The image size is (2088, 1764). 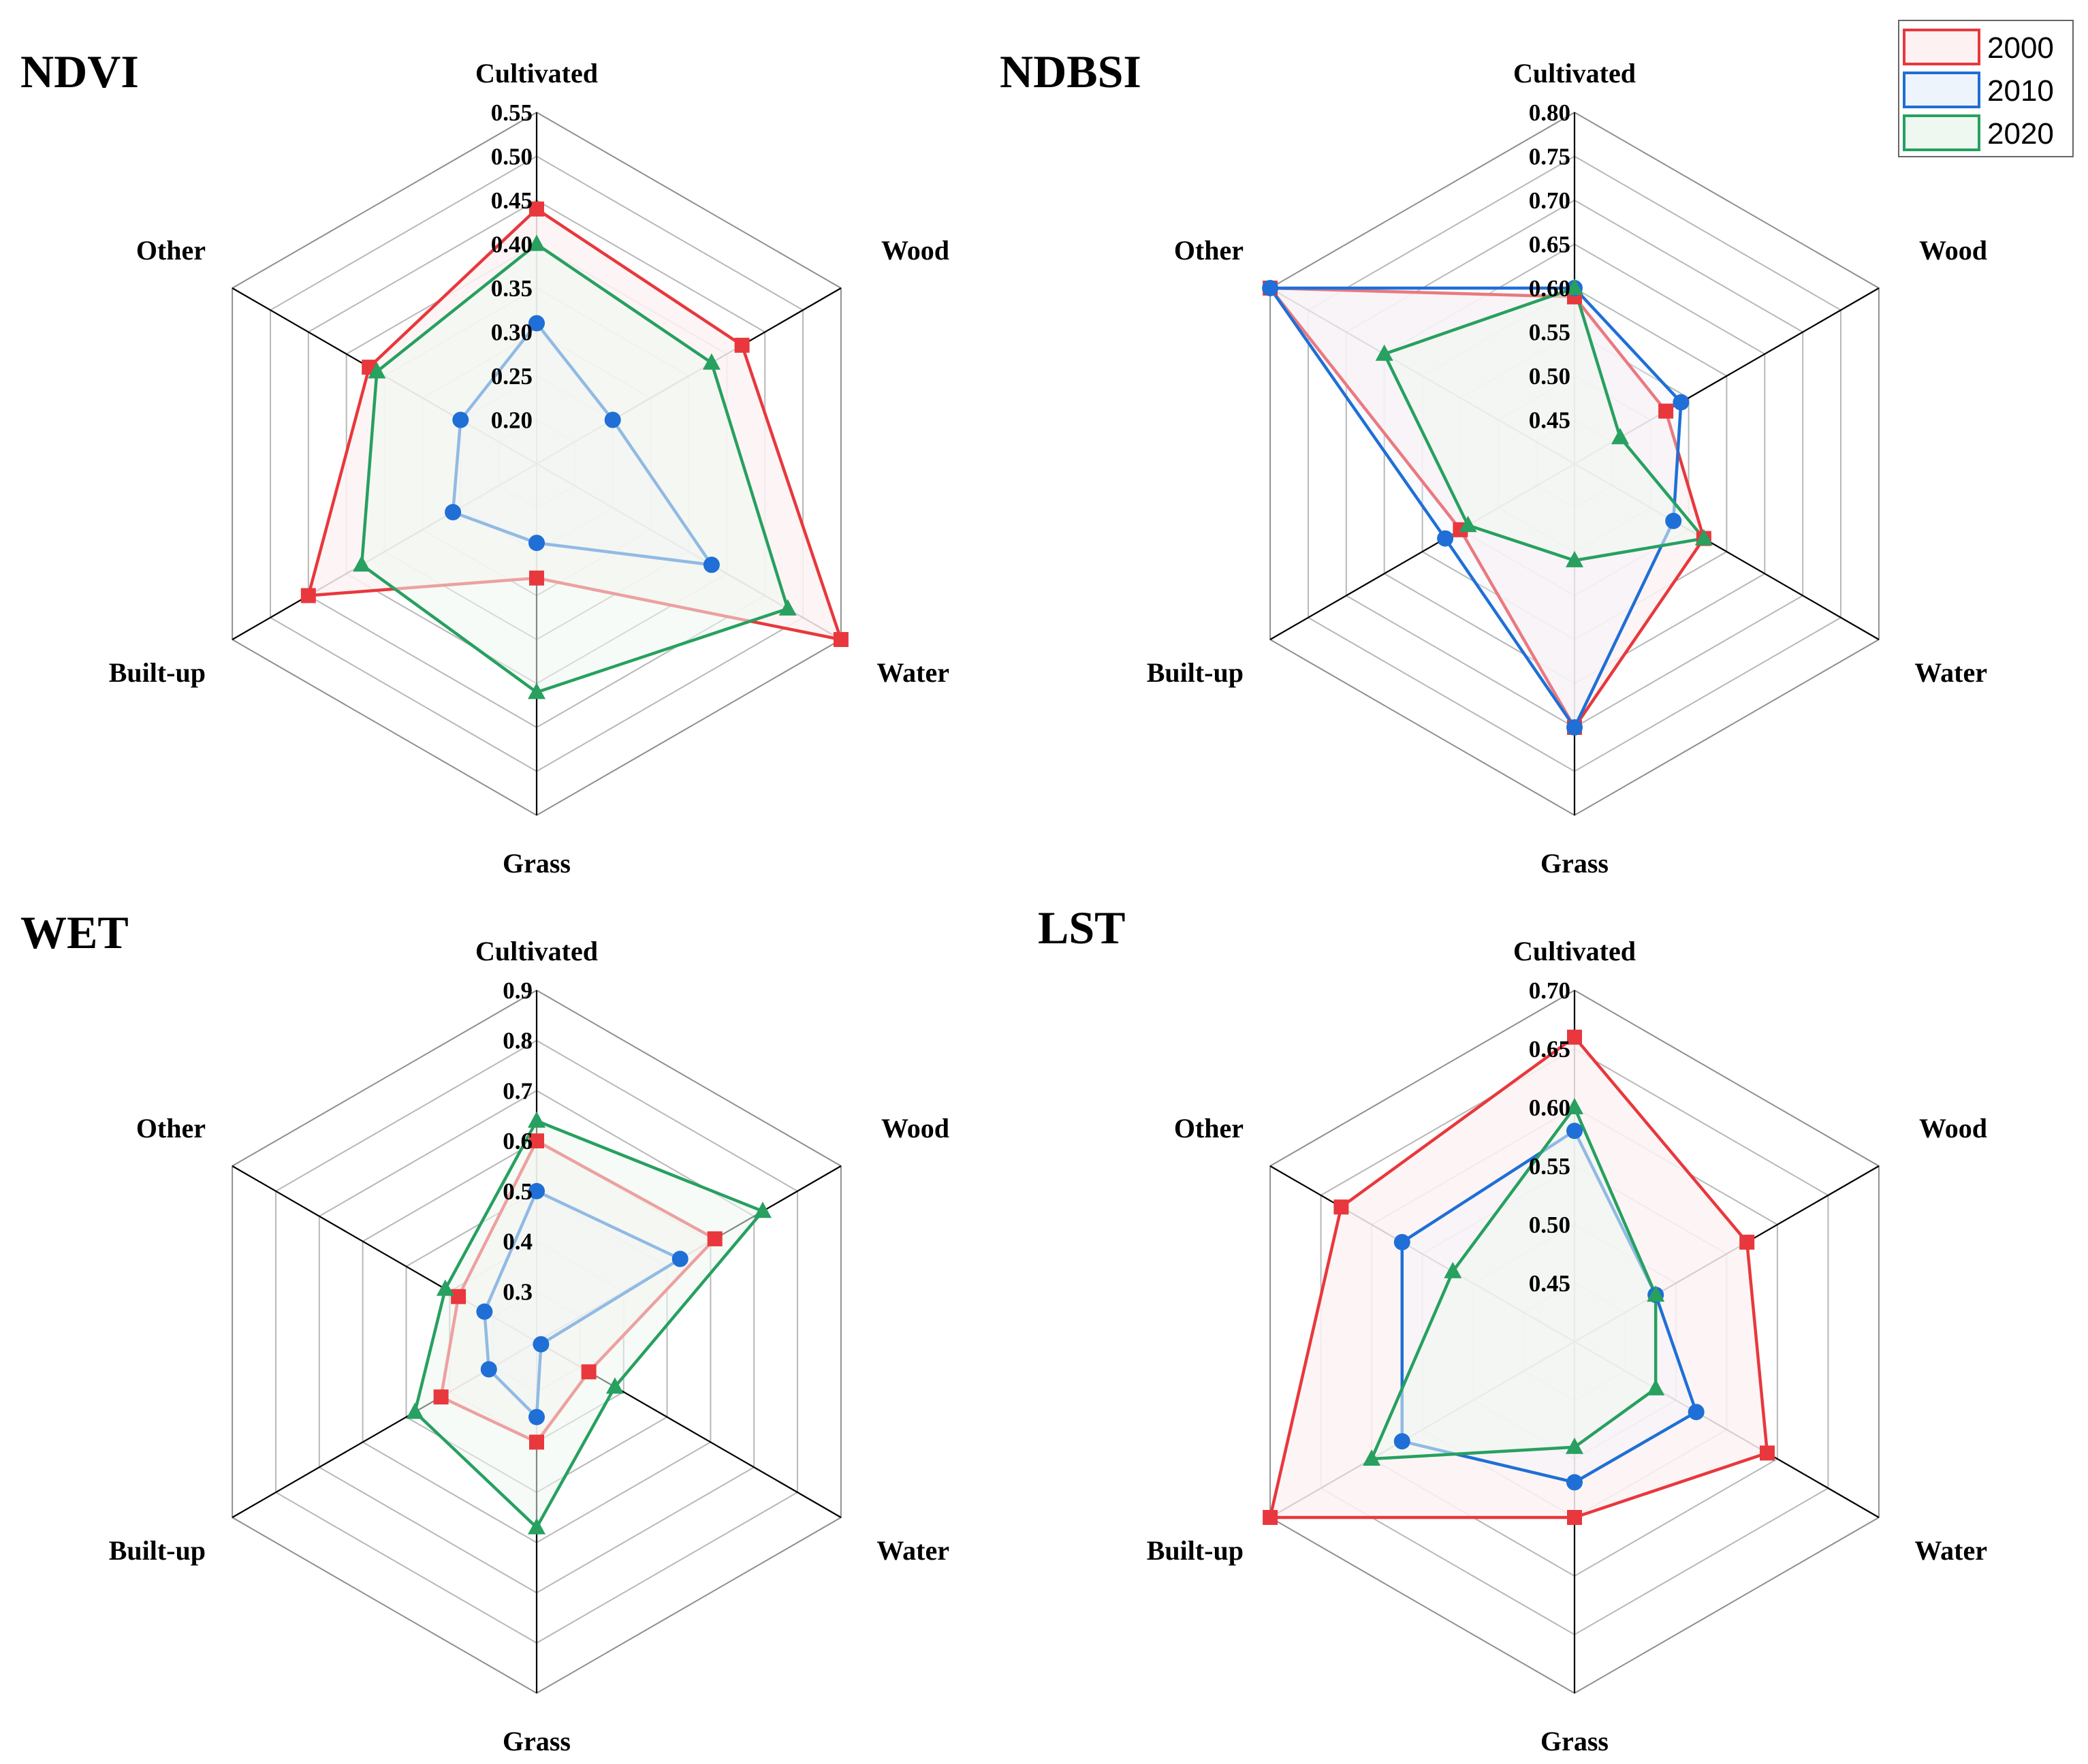 I want to click on legend-item-2020: 2020, so click(x=1978, y=132).